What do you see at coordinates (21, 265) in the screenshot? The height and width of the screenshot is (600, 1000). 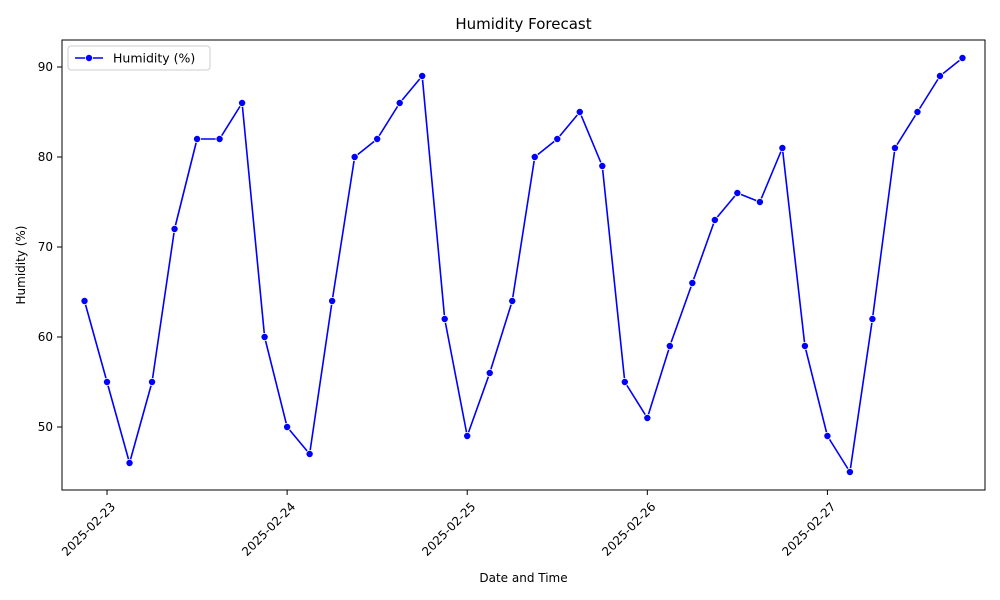 I see `y-axis-label: Humidity (%)` at bounding box center [21, 265].